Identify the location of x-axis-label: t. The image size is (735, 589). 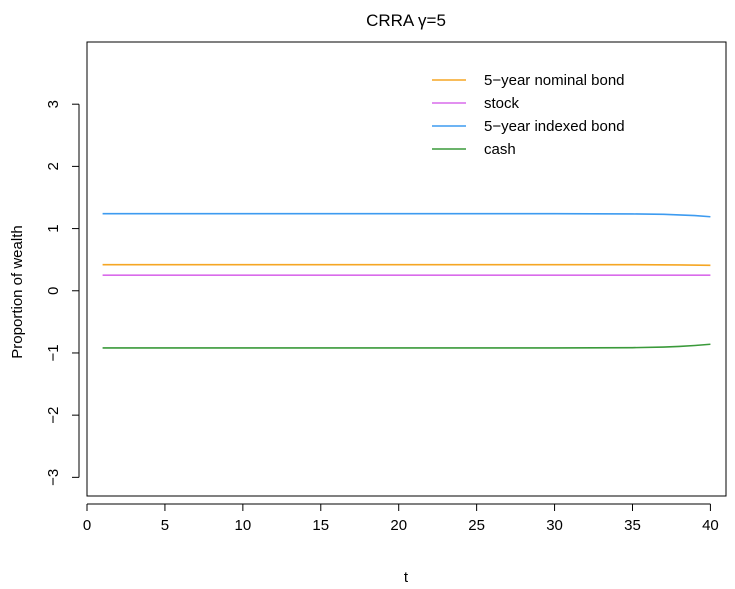
(406, 577).